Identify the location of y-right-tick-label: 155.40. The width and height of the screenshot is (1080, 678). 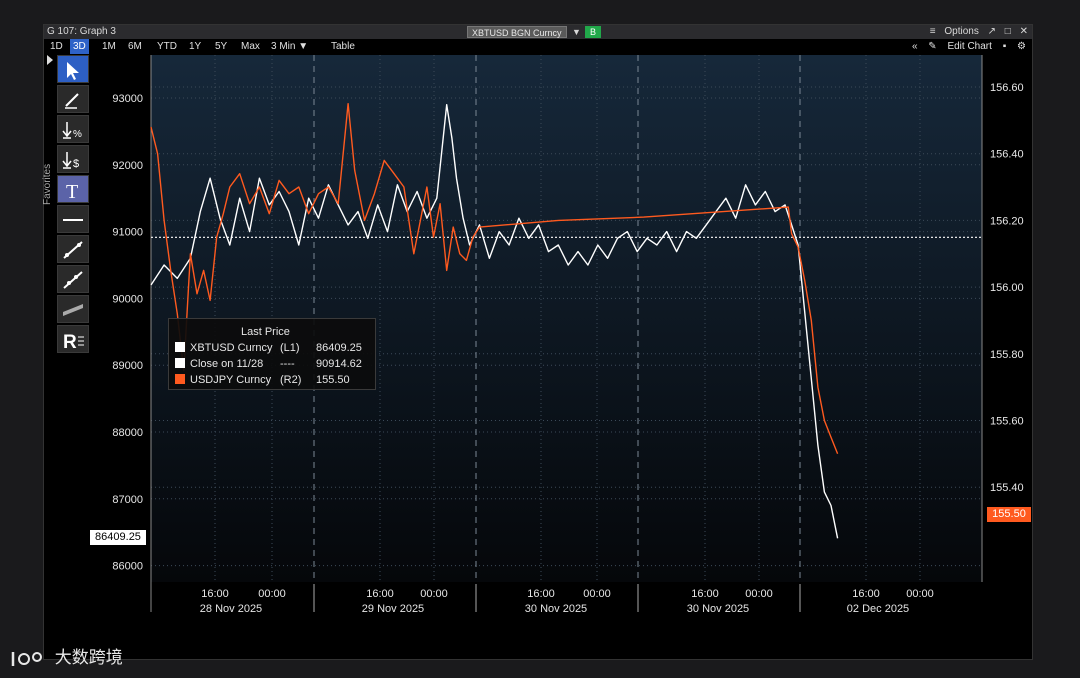
(1007, 488).